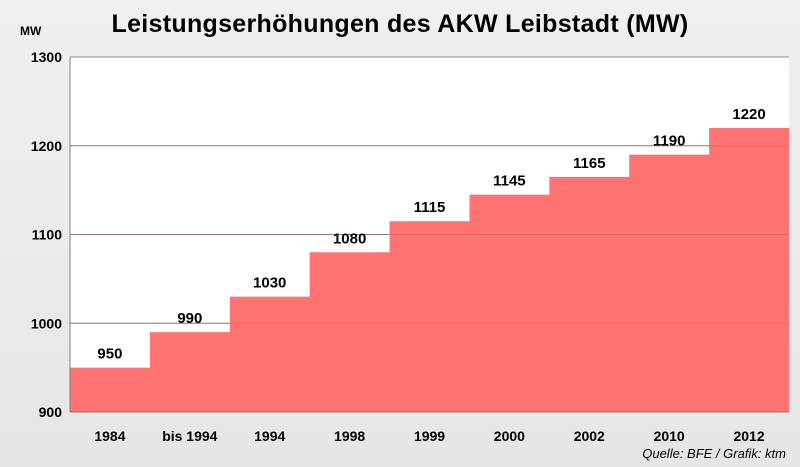  What do you see at coordinates (589, 436) in the screenshot?
I see `x-tick-label: 2002` at bounding box center [589, 436].